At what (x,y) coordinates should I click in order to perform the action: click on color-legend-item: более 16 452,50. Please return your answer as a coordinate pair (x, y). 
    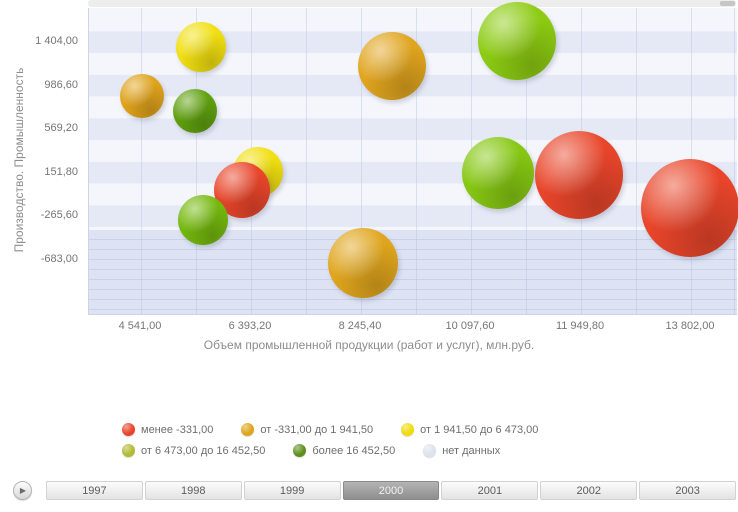
    Looking at the image, I should click on (344, 450).